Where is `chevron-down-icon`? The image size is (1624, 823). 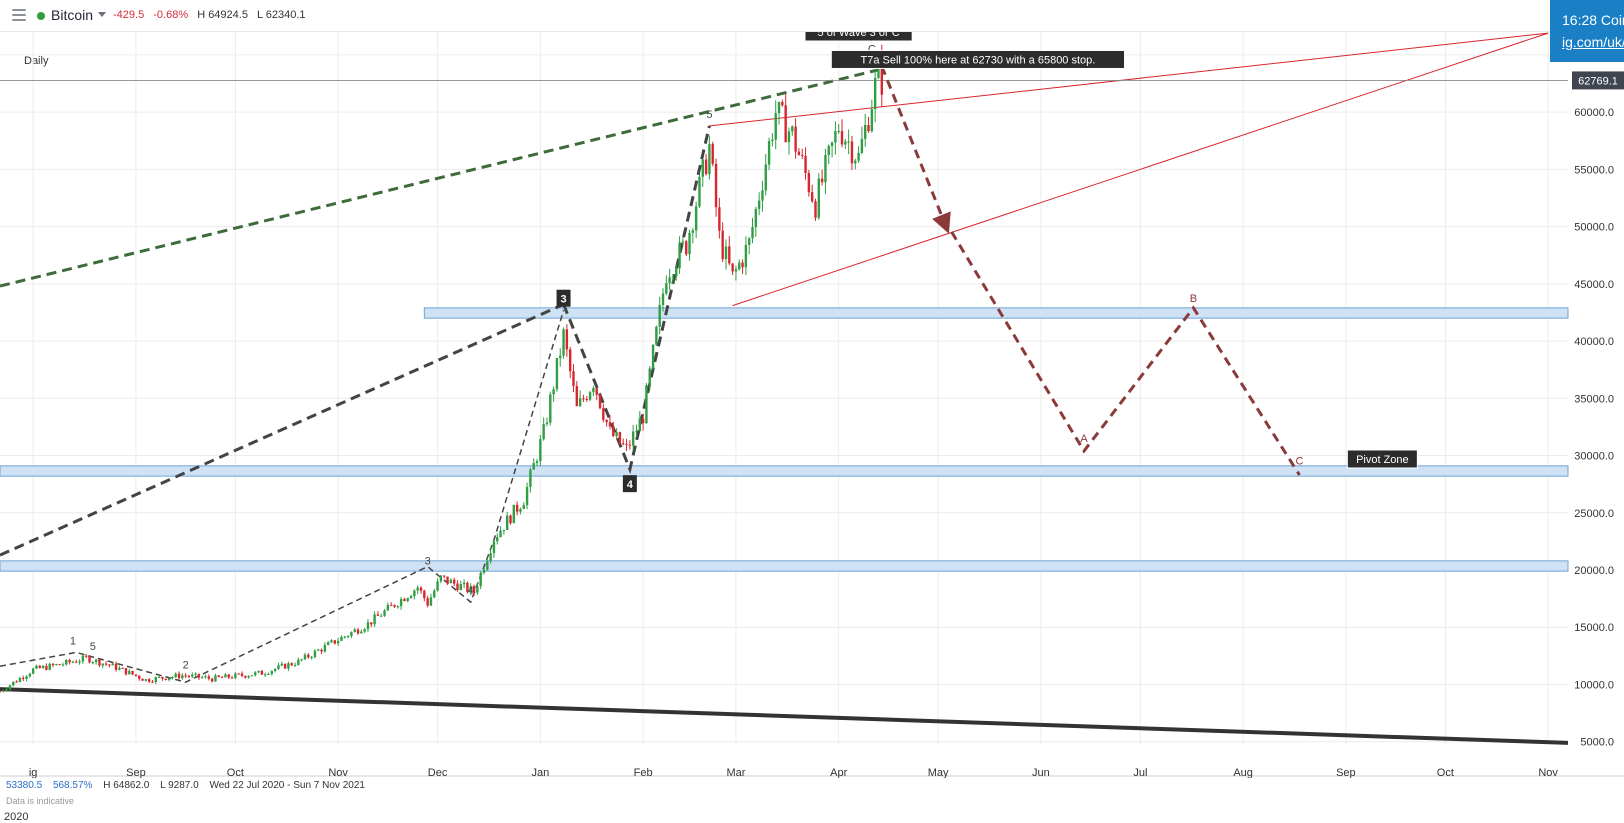
chevron-down-icon is located at coordinates (102, 14).